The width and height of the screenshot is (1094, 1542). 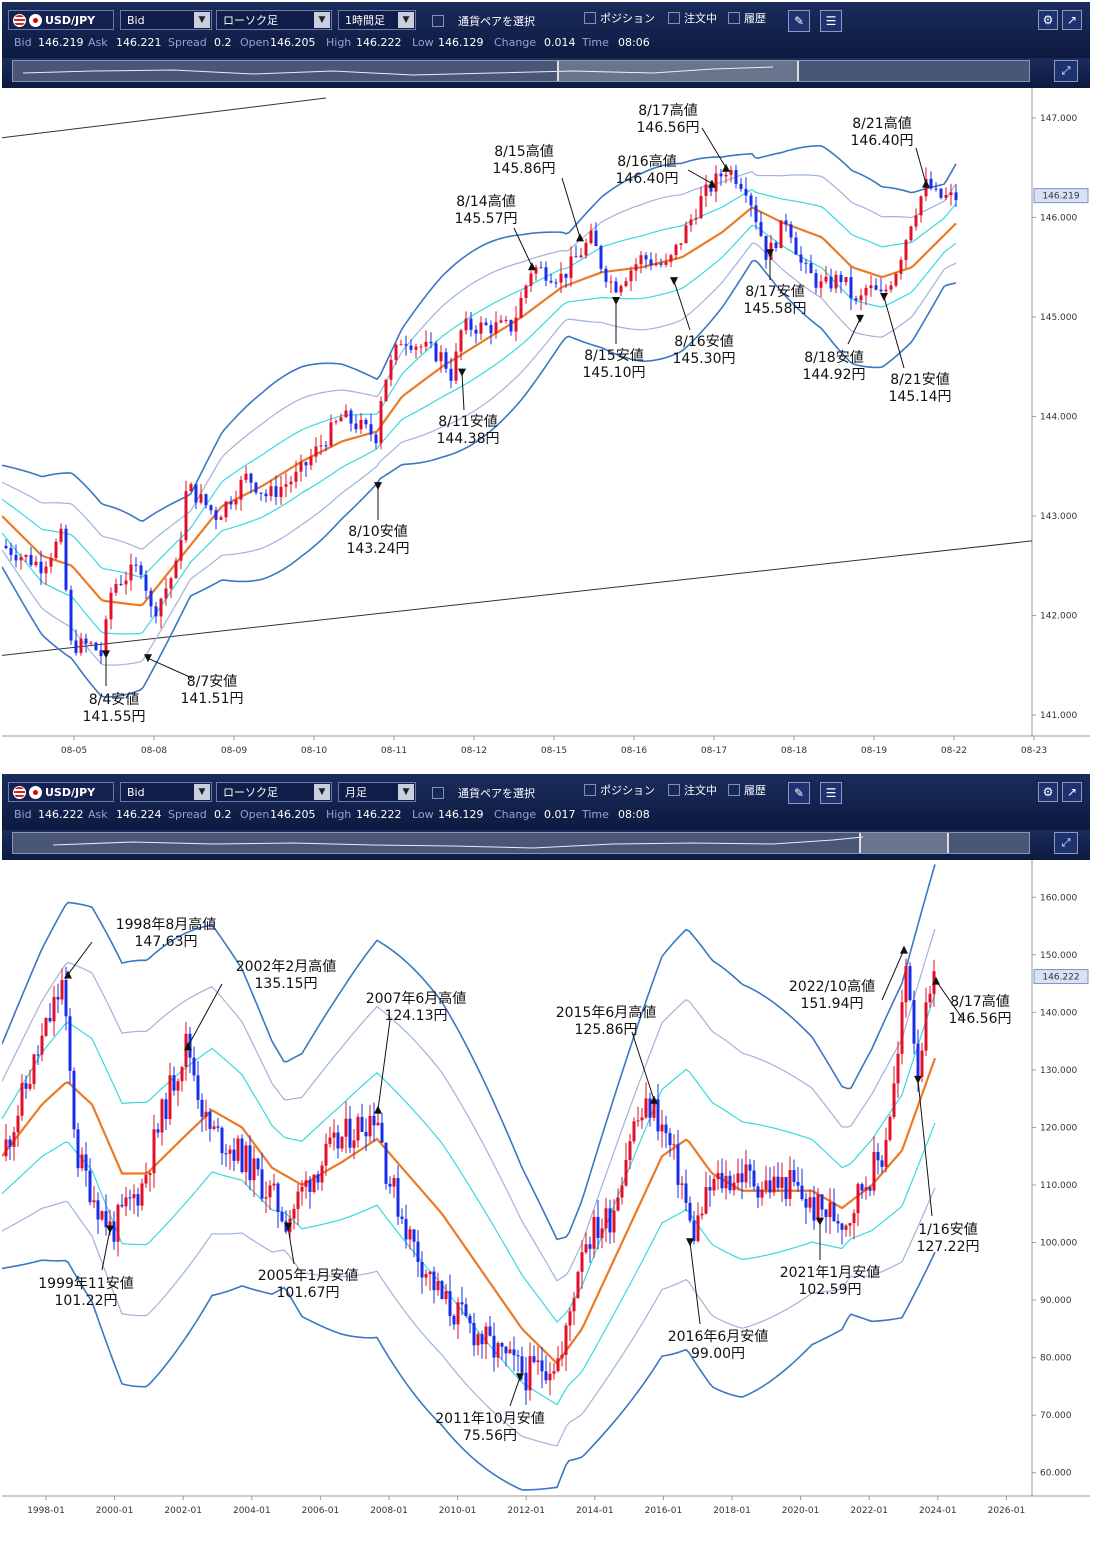 What do you see at coordinates (35, 792) in the screenshot?
I see `jp-flag-icon` at bounding box center [35, 792].